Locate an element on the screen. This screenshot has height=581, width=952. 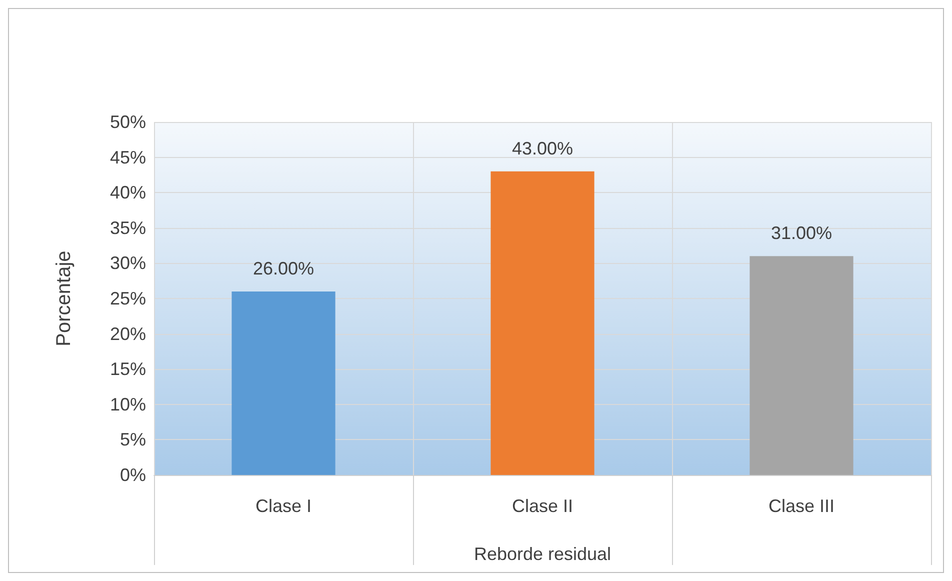
x-tick-label: Clase I is located at coordinates (283, 506).